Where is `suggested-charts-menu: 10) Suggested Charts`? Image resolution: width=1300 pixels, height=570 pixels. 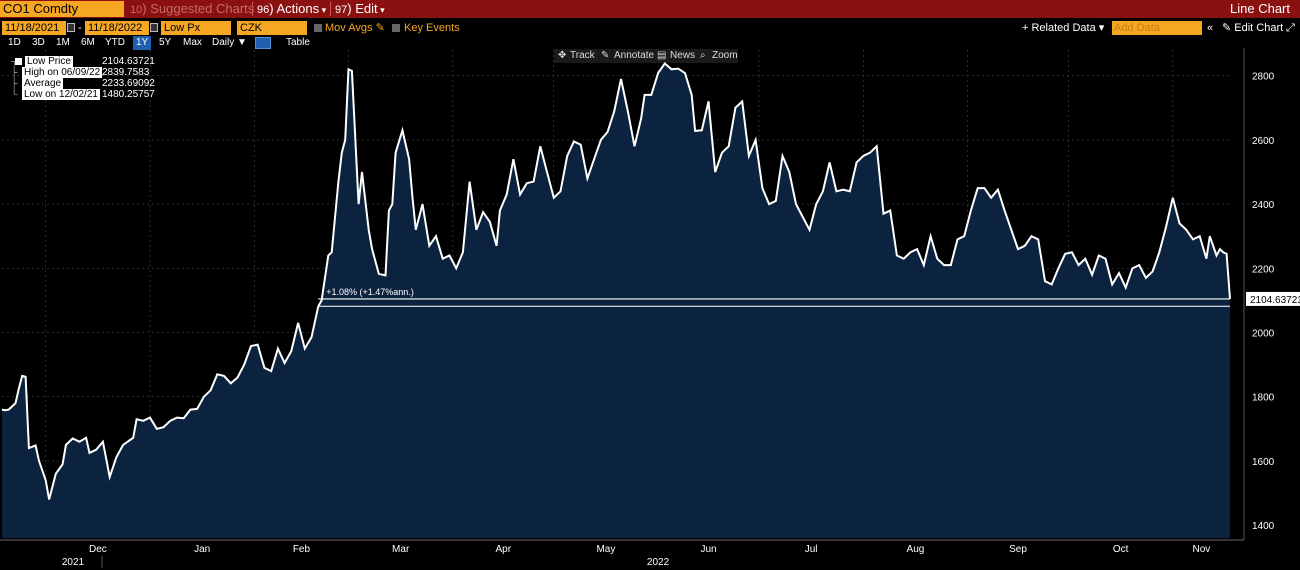
suggested-charts-menu: 10) Suggested Charts is located at coordinates (192, 8).